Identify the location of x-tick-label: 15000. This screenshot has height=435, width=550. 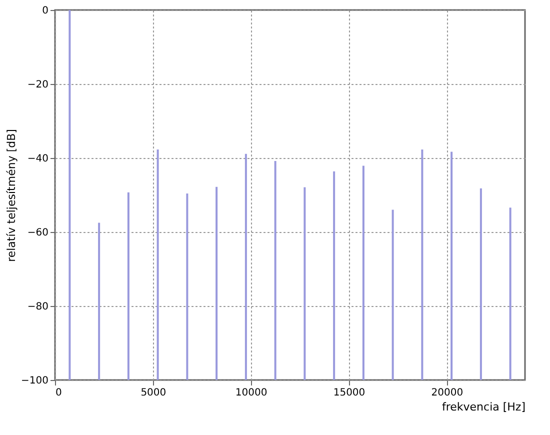
(349, 393).